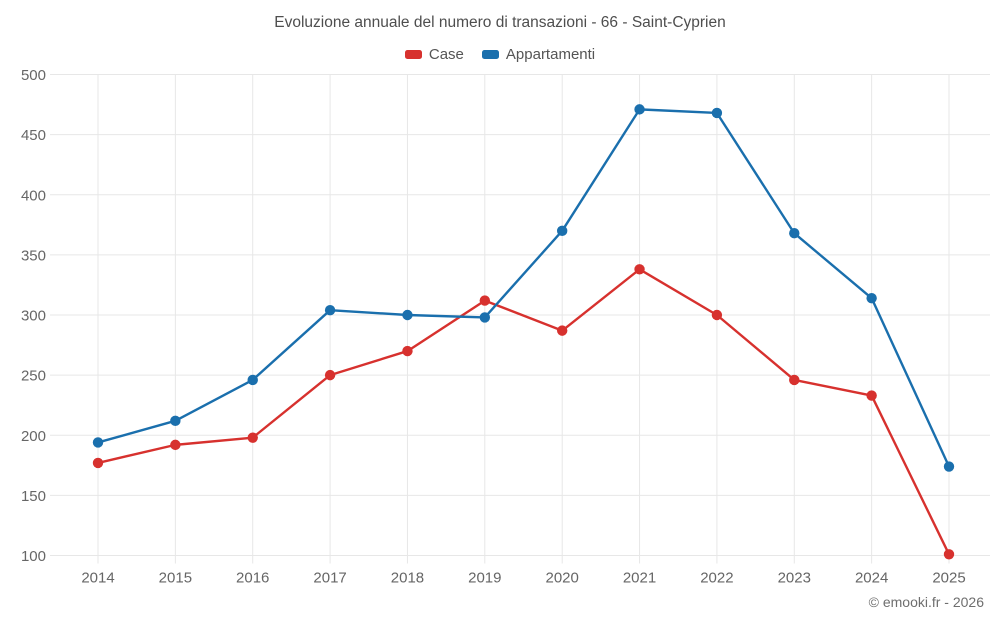  What do you see at coordinates (639, 578) in the screenshot?
I see `x-tick-label: 2021` at bounding box center [639, 578].